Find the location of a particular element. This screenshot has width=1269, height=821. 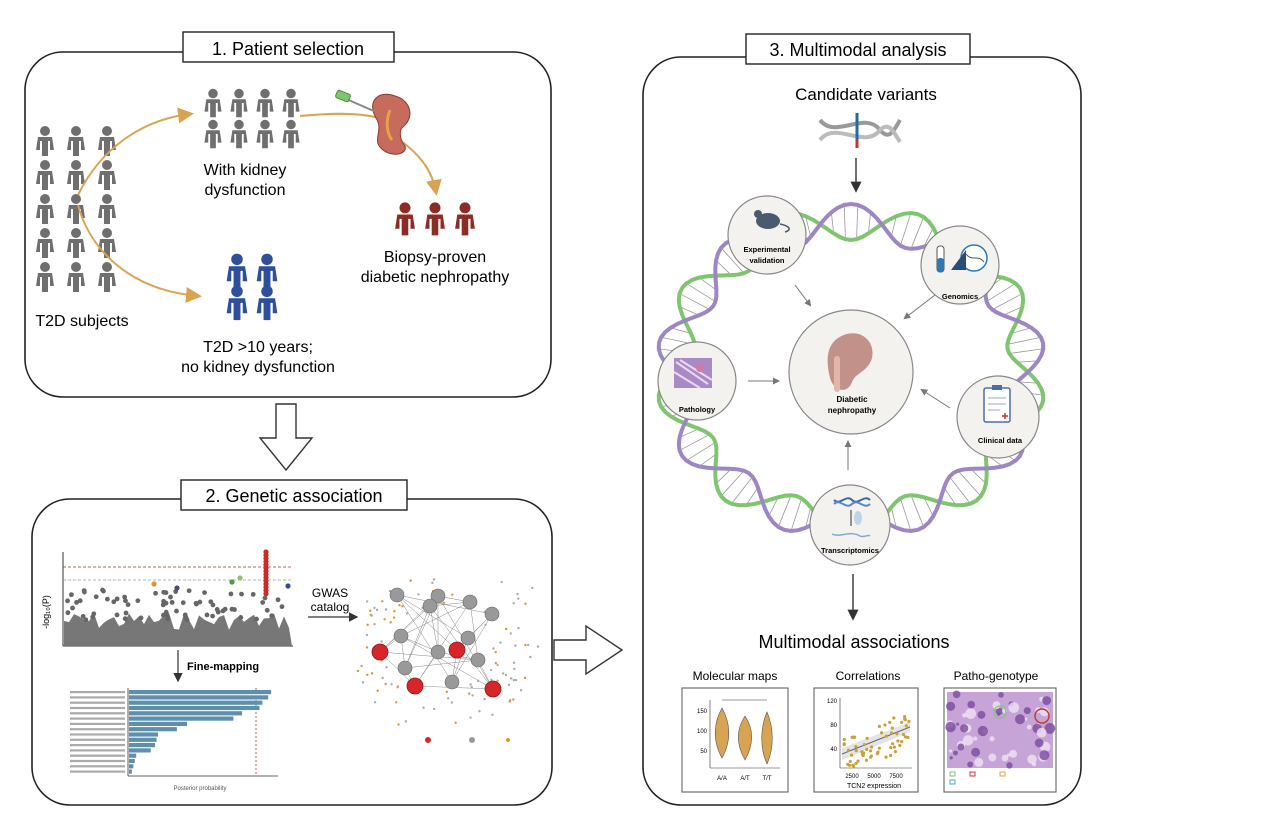

corr-ytick-2: 80 is located at coordinates (833, 726).